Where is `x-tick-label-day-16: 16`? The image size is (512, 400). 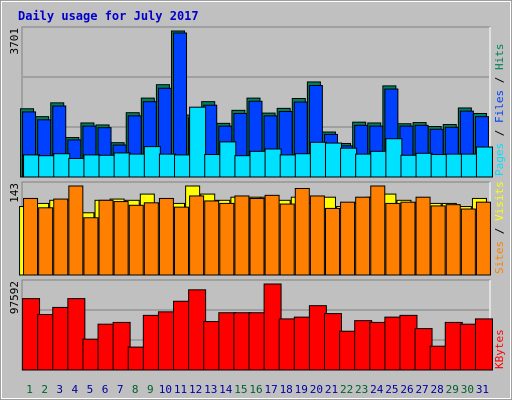 x-tick-label-day-16: 16 is located at coordinates (255, 389).